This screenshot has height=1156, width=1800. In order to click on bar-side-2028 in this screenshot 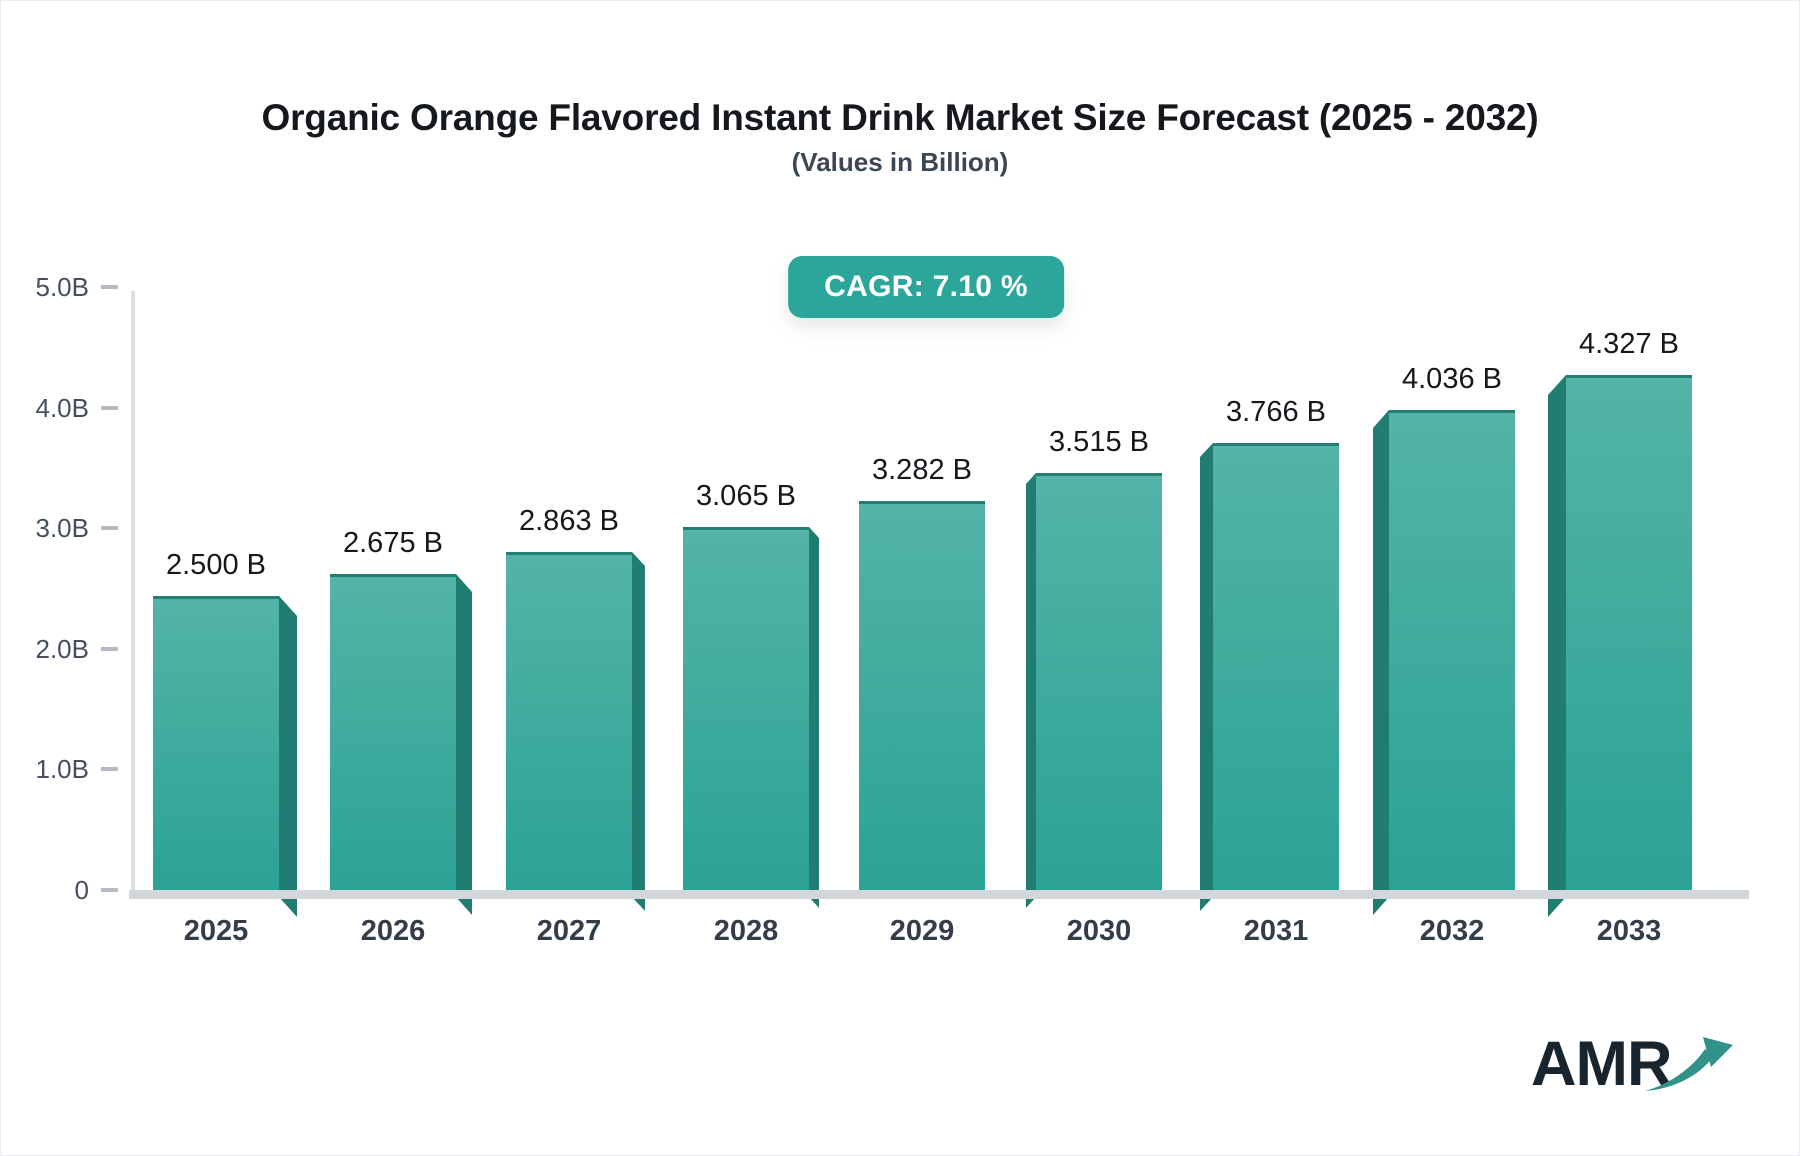, I will do `click(814, 717)`.